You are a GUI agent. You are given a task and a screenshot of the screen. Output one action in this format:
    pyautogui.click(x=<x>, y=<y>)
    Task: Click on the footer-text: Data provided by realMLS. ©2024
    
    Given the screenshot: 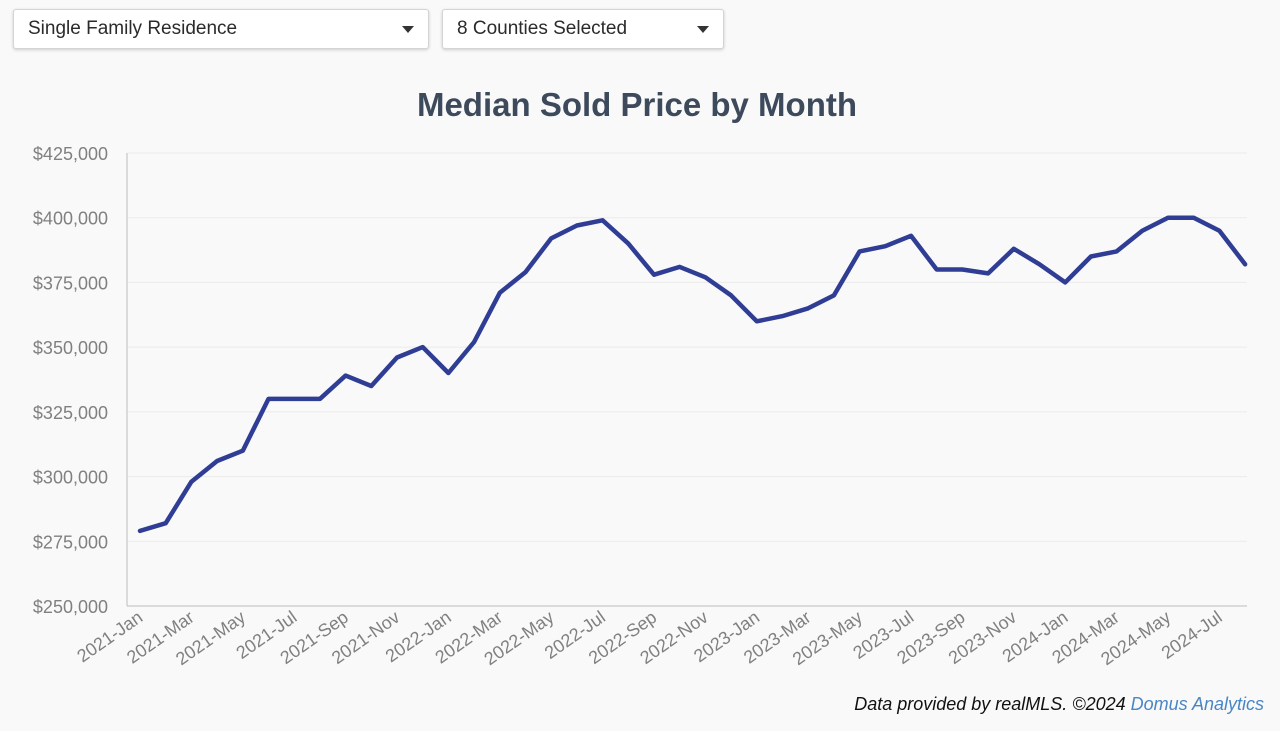 What is the action you would take?
    pyautogui.click(x=992, y=704)
    